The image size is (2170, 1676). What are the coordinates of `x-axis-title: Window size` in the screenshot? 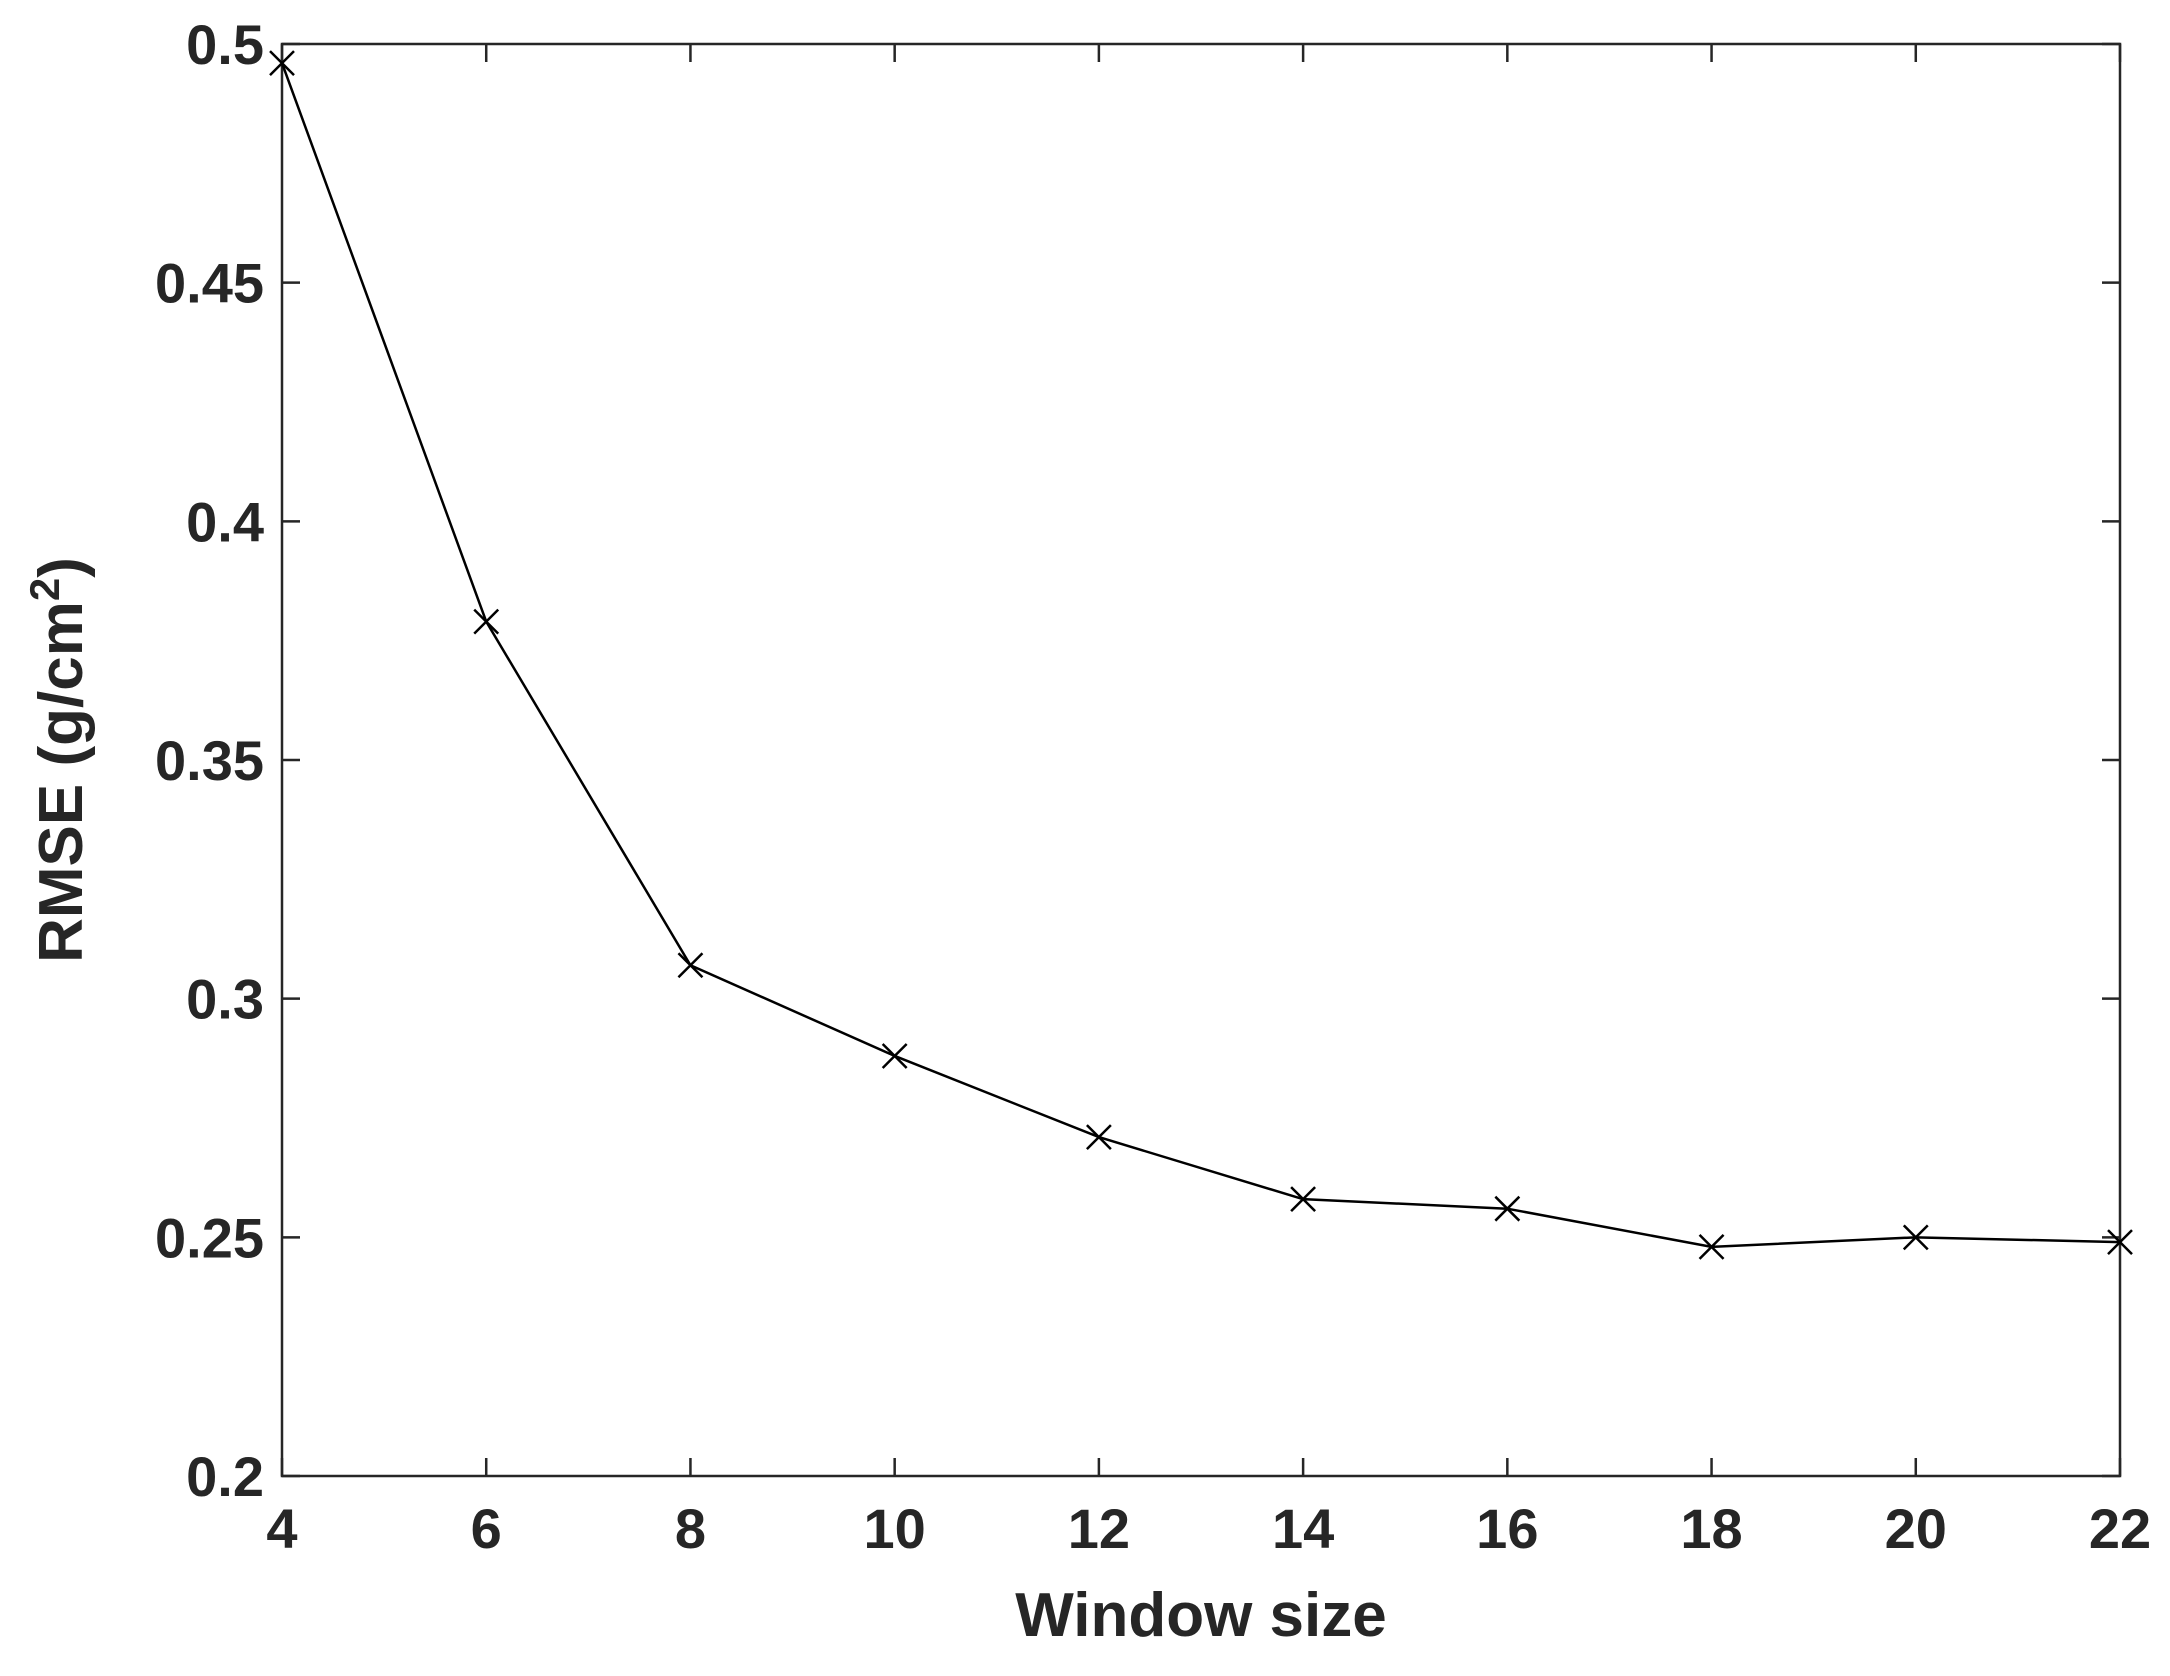 It's located at (1200, 1615).